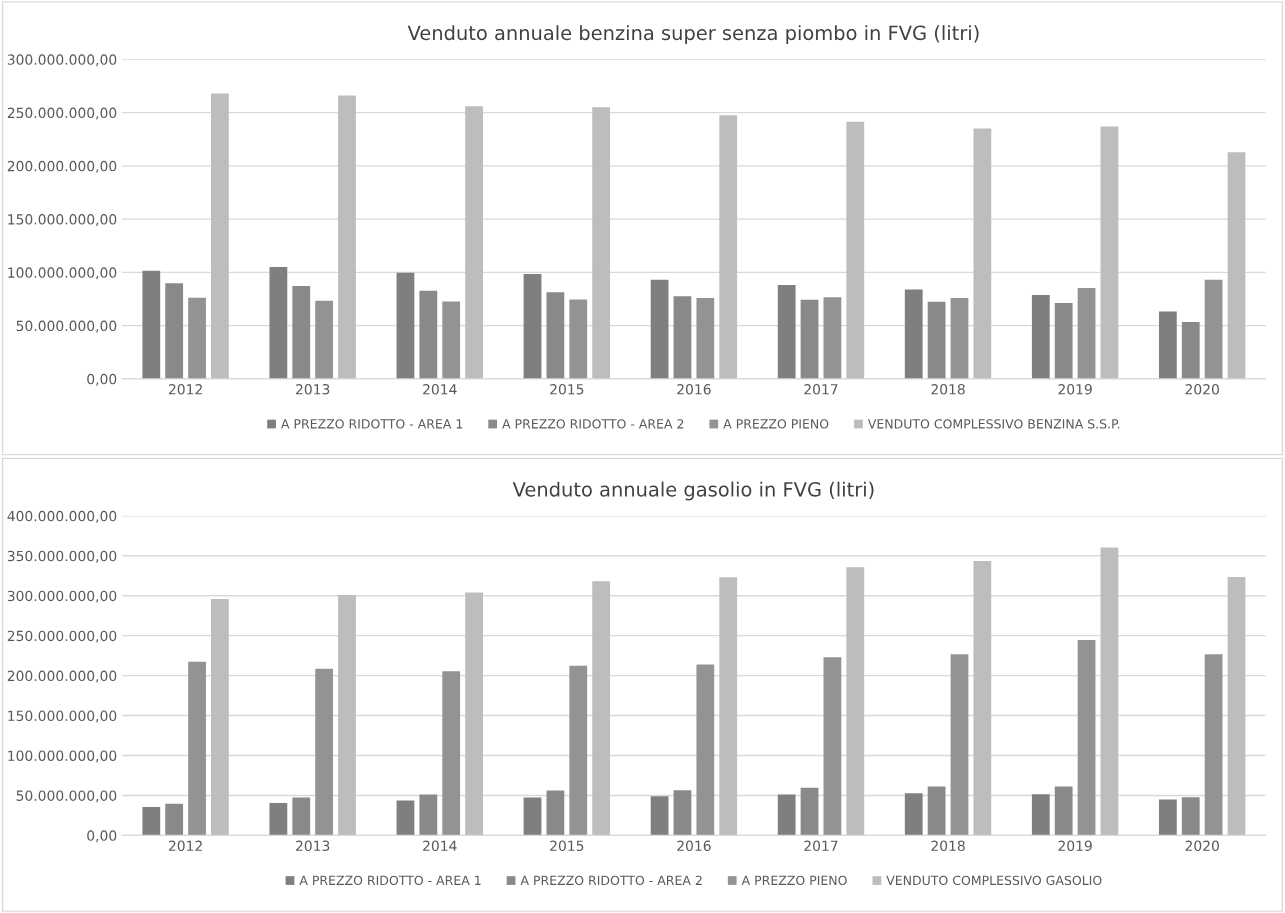 The image size is (1285, 913). Describe the element at coordinates (994, 880) in the screenshot. I see `legend-label: VENDUTO COMPLESSIVO GASOLIO` at that location.